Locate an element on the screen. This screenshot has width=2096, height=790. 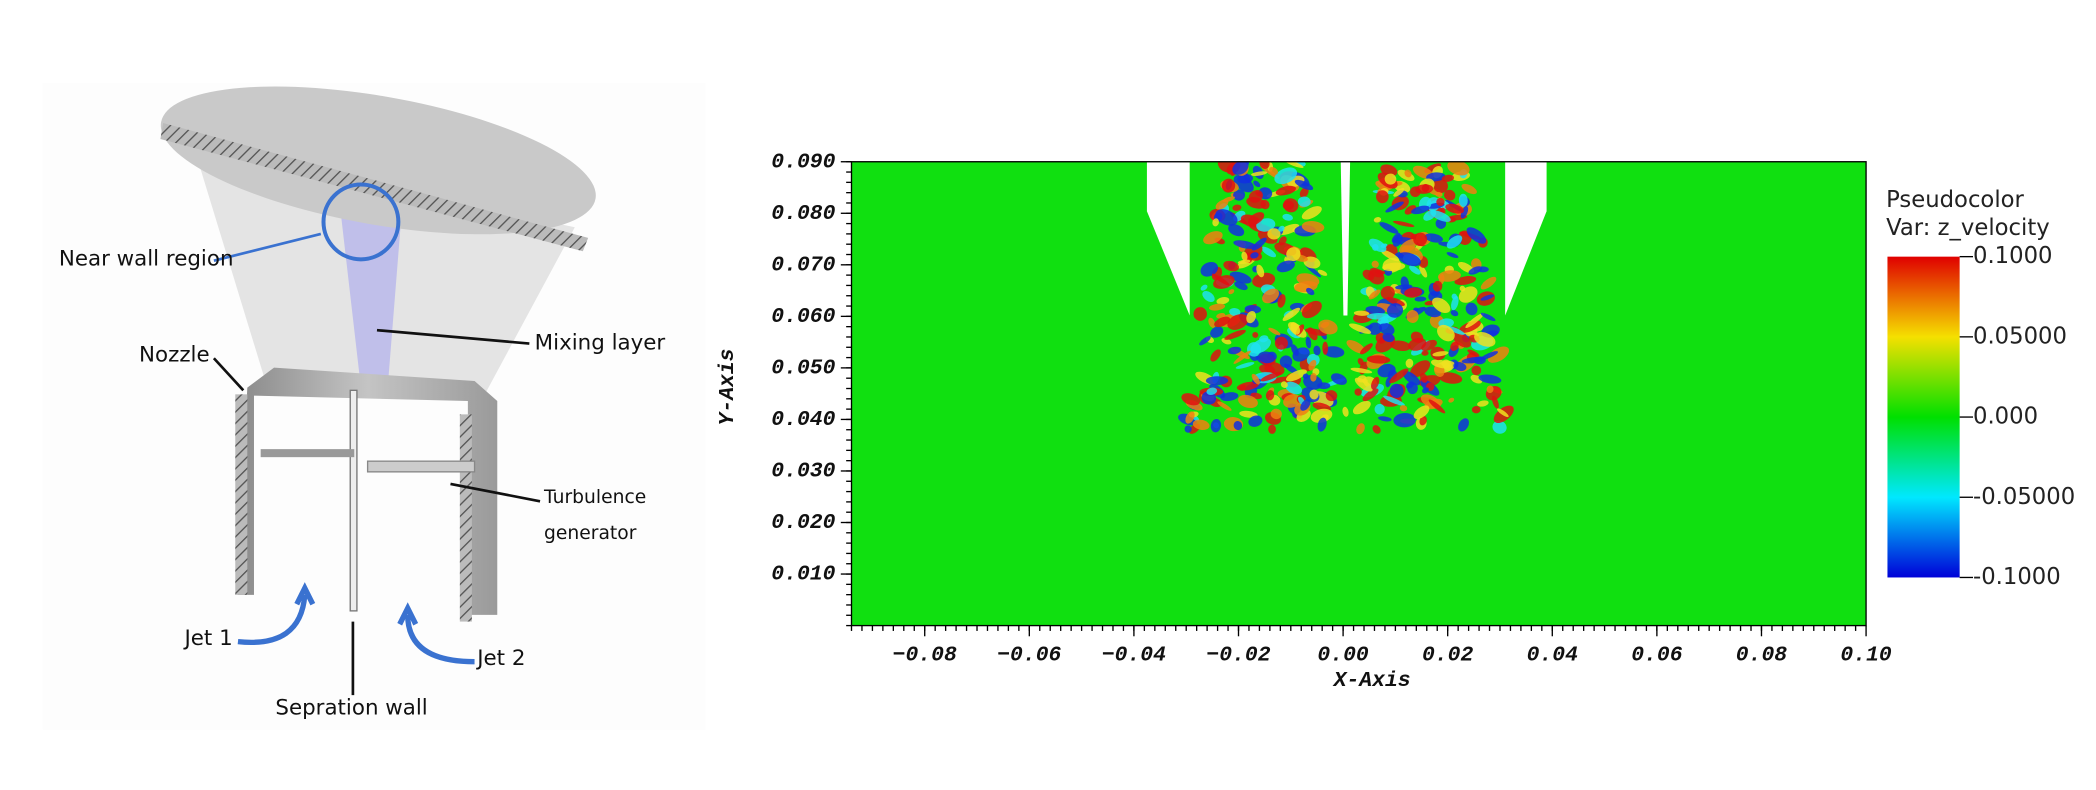
x-tick-label: 0.02 is located at coordinates (1447, 656).